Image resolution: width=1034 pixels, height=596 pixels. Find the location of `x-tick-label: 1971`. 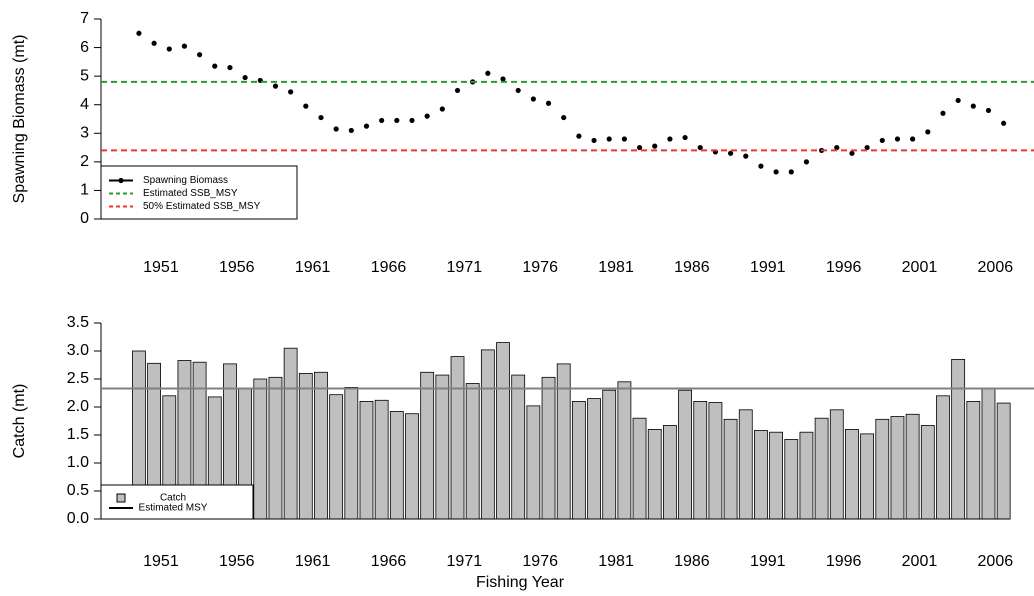

x-tick-label: 1971 is located at coordinates (465, 267).